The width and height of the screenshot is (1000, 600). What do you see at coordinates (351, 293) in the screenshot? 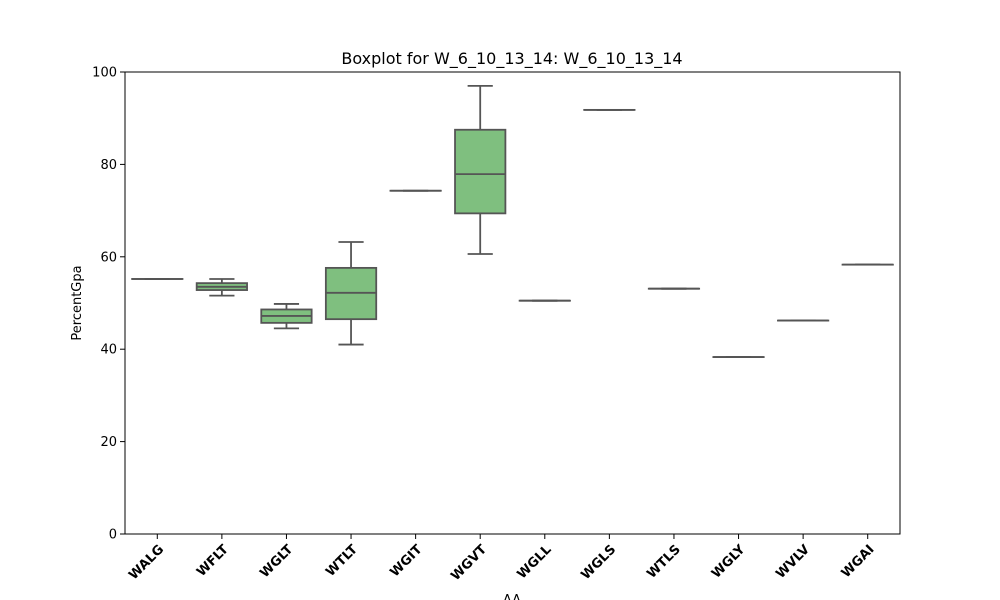
I see `box-wtlt` at bounding box center [351, 293].